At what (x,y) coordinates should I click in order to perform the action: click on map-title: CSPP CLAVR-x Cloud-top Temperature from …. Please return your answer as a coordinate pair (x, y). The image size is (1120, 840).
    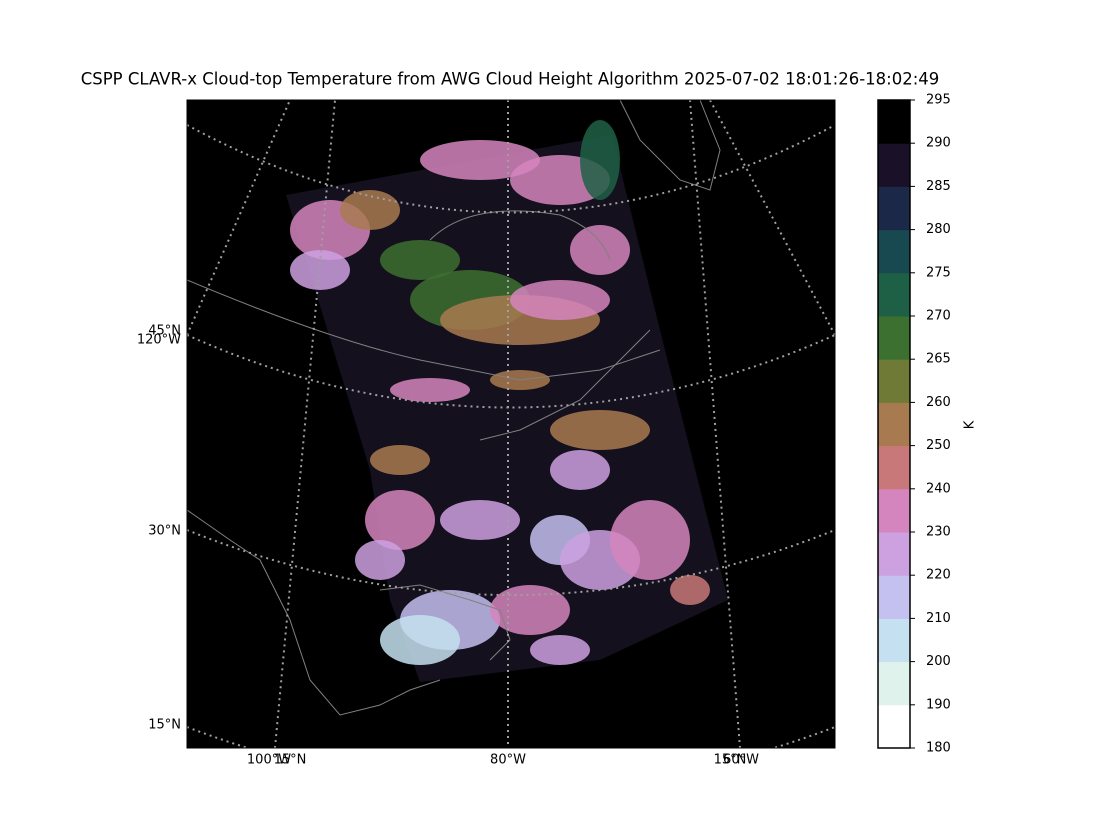
    Looking at the image, I should click on (510, 79).